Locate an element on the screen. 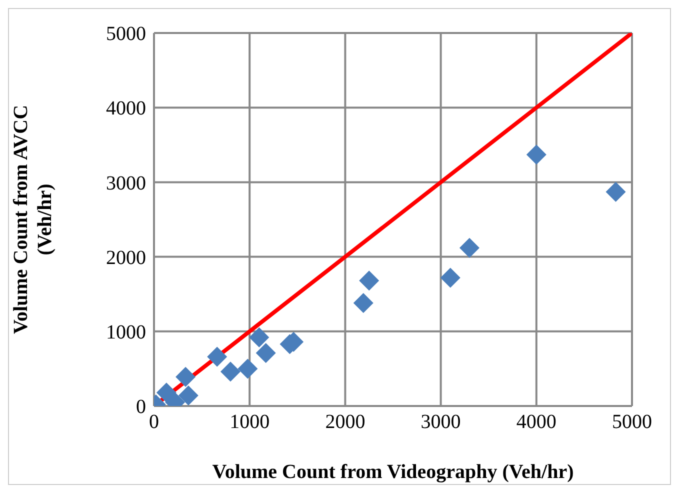 This screenshot has height=493, width=679. y-tick-label: 3000 is located at coordinates (126, 183).